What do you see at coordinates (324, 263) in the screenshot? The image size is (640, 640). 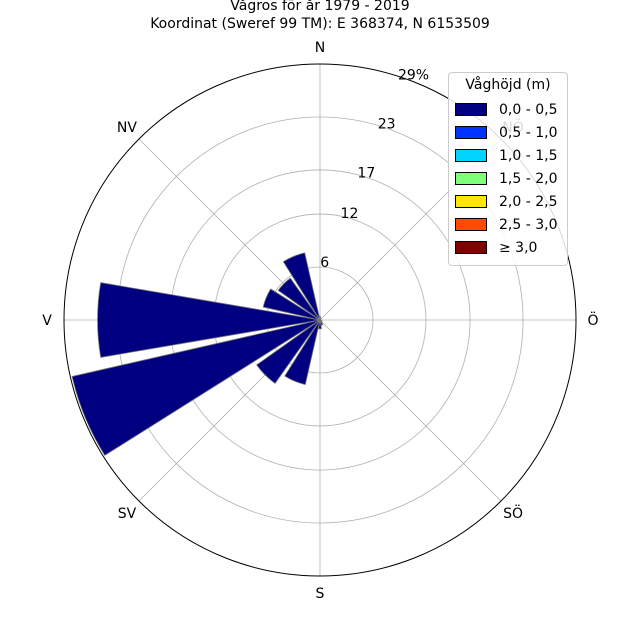 I see `radial-tick-label: 6` at bounding box center [324, 263].